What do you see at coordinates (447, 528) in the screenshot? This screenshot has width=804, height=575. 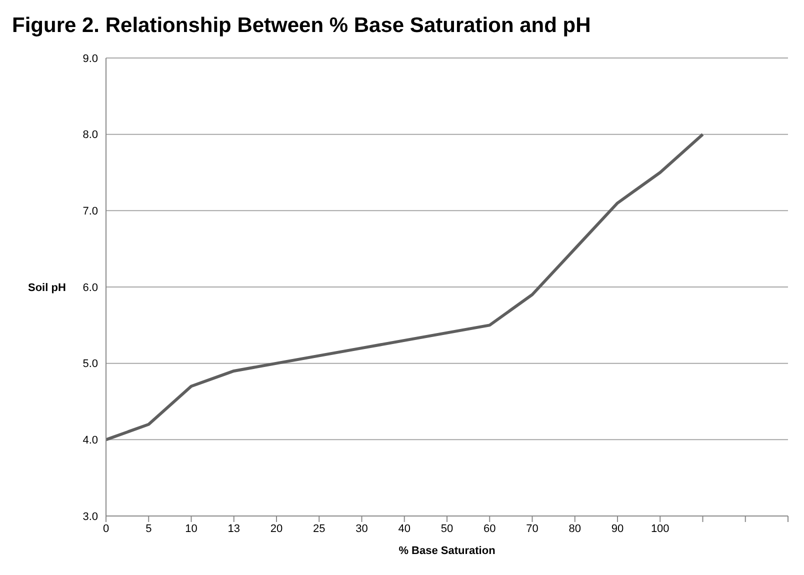 I see `x-tick-label: 50` at bounding box center [447, 528].